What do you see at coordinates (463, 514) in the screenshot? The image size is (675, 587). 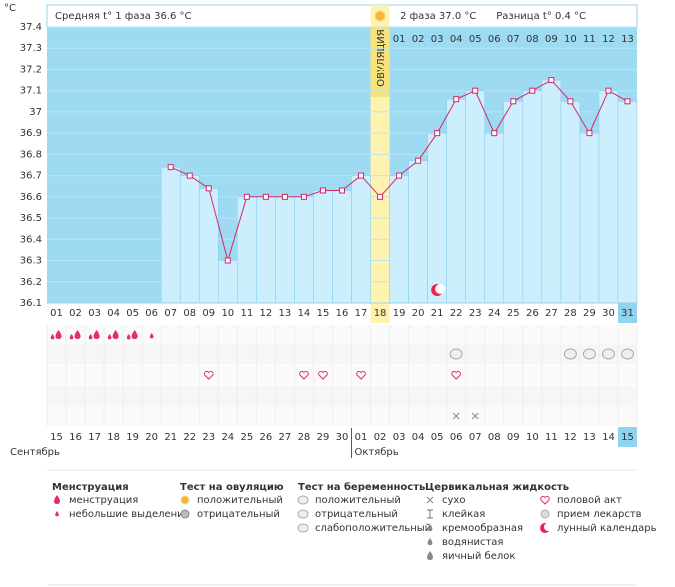 I see `legend-item: клейкая` at bounding box center [463, 514].